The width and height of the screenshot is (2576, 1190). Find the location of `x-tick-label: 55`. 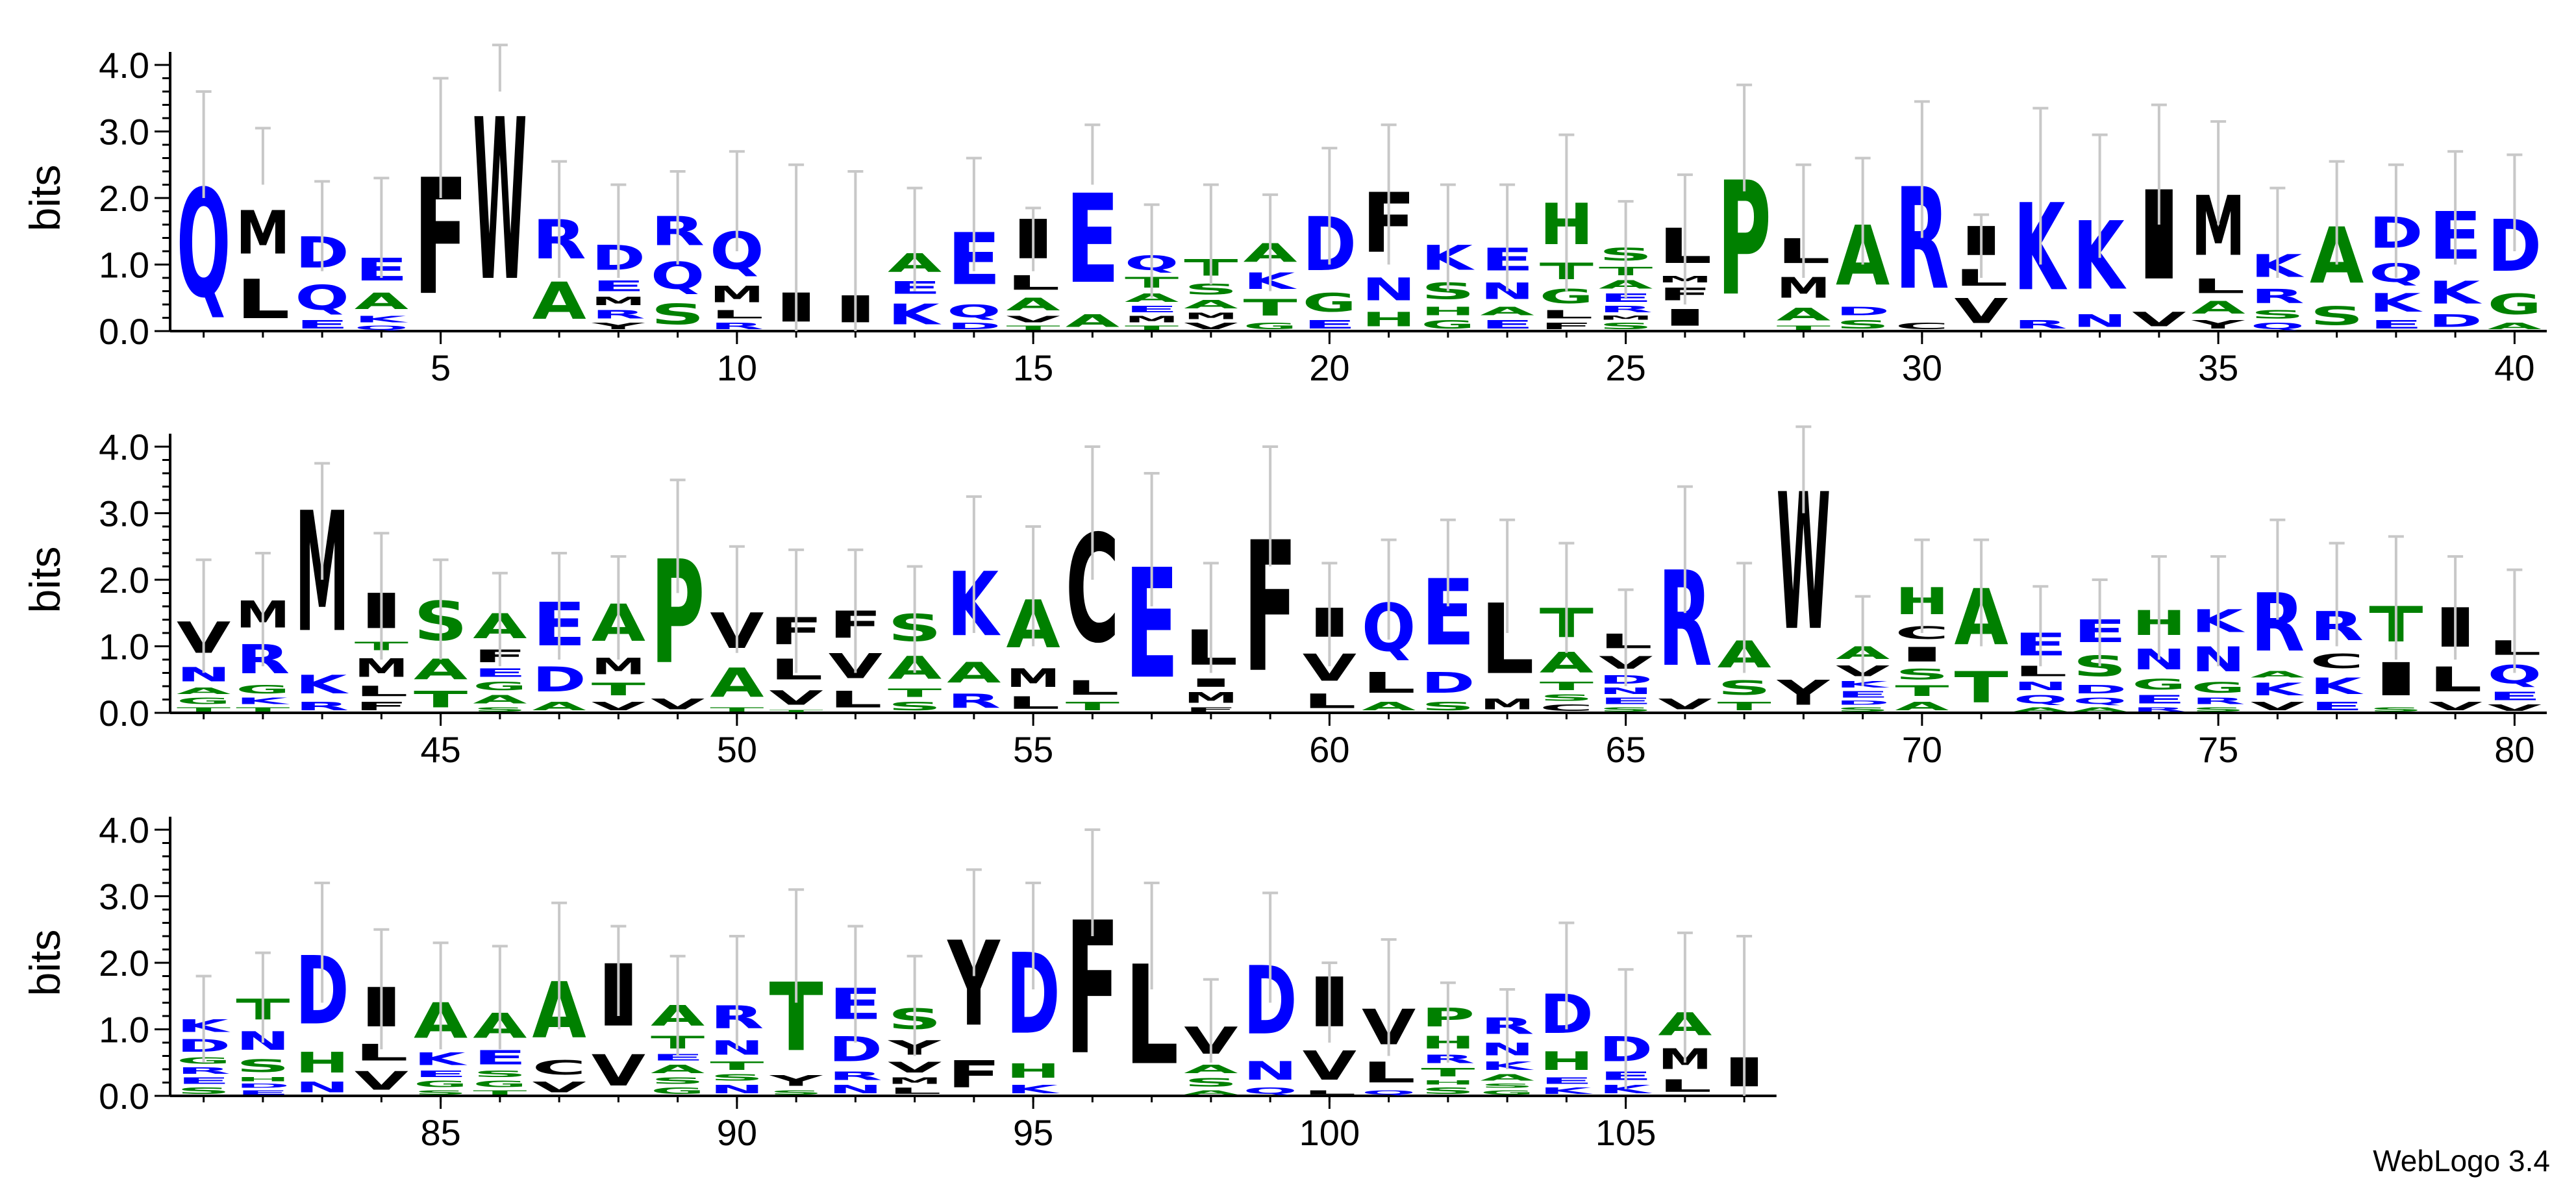

x-tick-label: 55 is located at coordinates (1033, 749).